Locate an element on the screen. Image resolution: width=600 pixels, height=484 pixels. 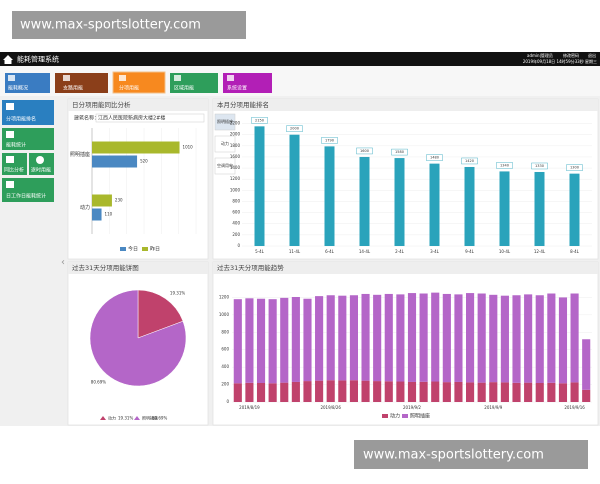
category-label: 照明插座 is located at coordinates (80, 154).